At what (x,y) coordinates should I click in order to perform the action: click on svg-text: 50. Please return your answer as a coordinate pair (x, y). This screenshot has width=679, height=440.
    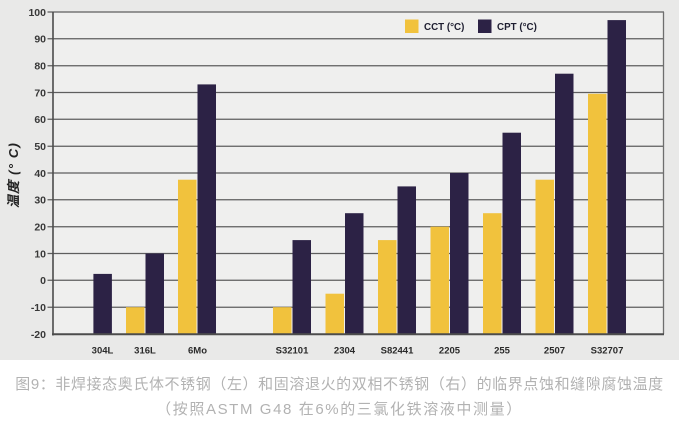
    Looking at the image, I should click on (40, 147).